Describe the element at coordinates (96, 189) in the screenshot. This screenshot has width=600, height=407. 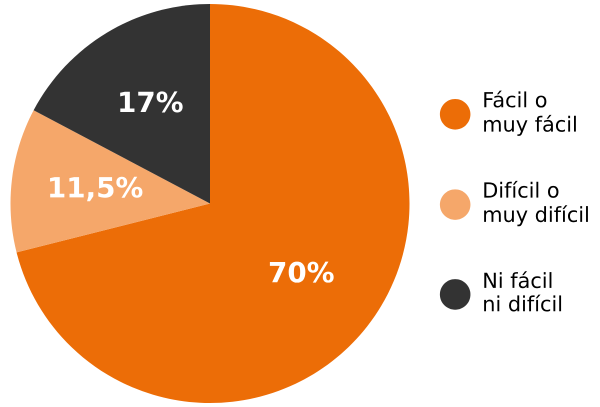
I see `data-label: 11,5%` at that location.